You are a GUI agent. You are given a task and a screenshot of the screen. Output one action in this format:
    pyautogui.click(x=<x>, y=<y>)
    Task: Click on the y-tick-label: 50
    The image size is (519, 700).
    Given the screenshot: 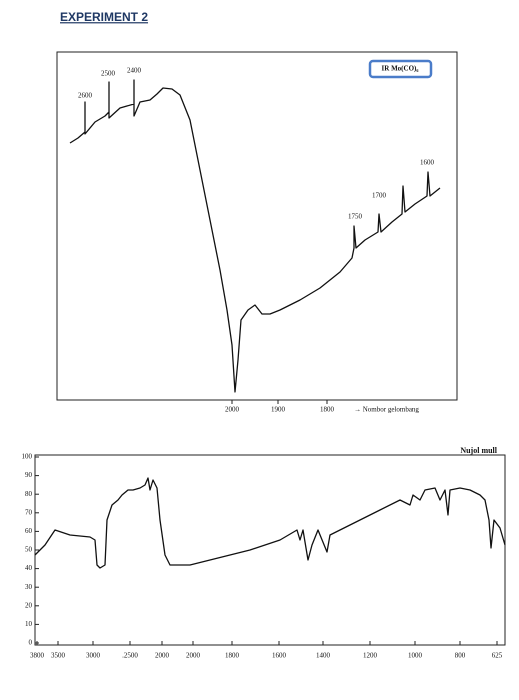 What is the action you would take?
    pyautogui.click(x=29, y=550)
    